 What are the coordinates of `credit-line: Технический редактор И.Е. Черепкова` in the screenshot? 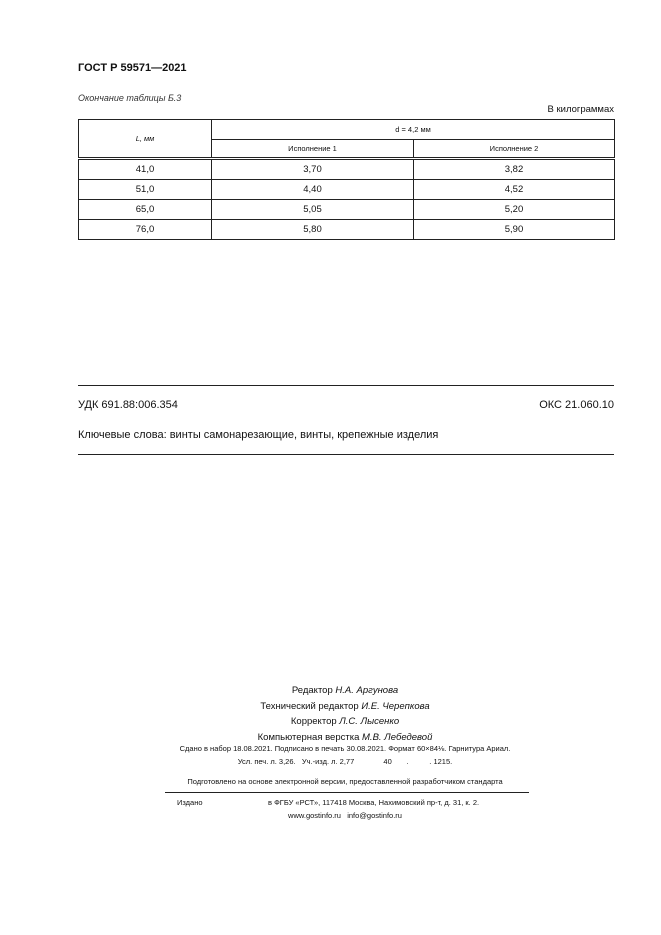 It's located at (330, 707).